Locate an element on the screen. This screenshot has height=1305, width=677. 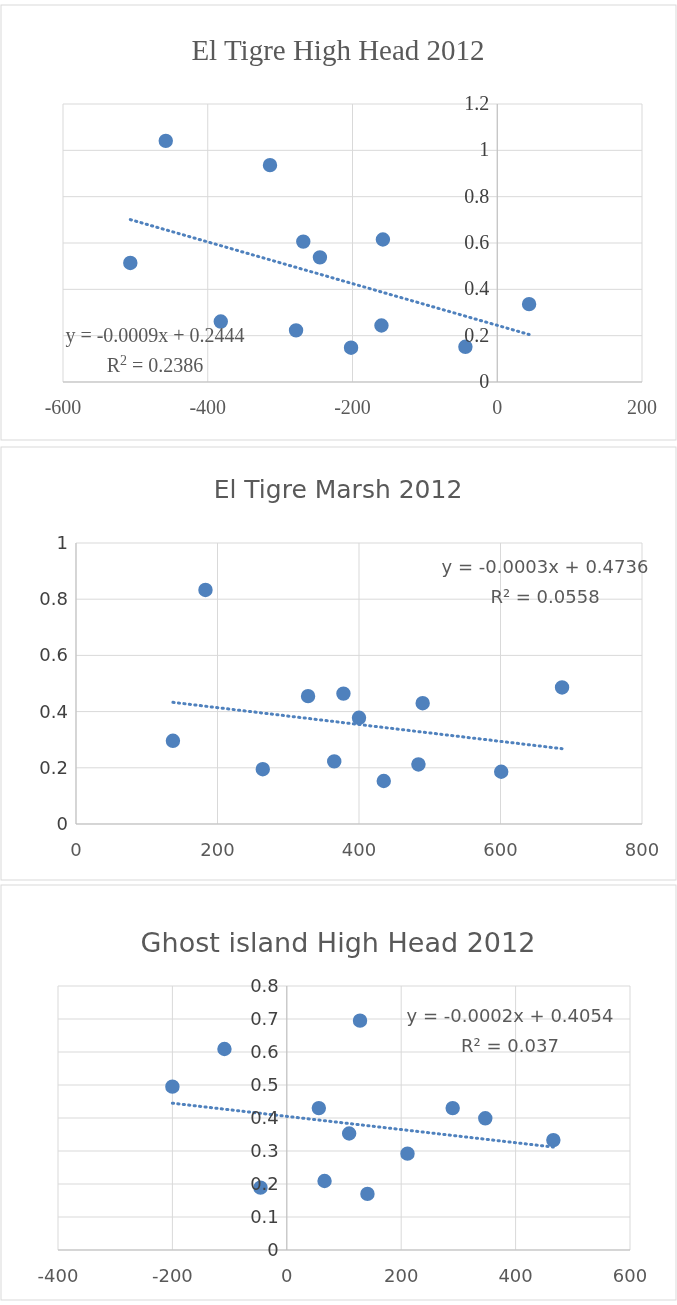
chart-title: El Tigre High Head 2012 is located at coordinates (338, 50).